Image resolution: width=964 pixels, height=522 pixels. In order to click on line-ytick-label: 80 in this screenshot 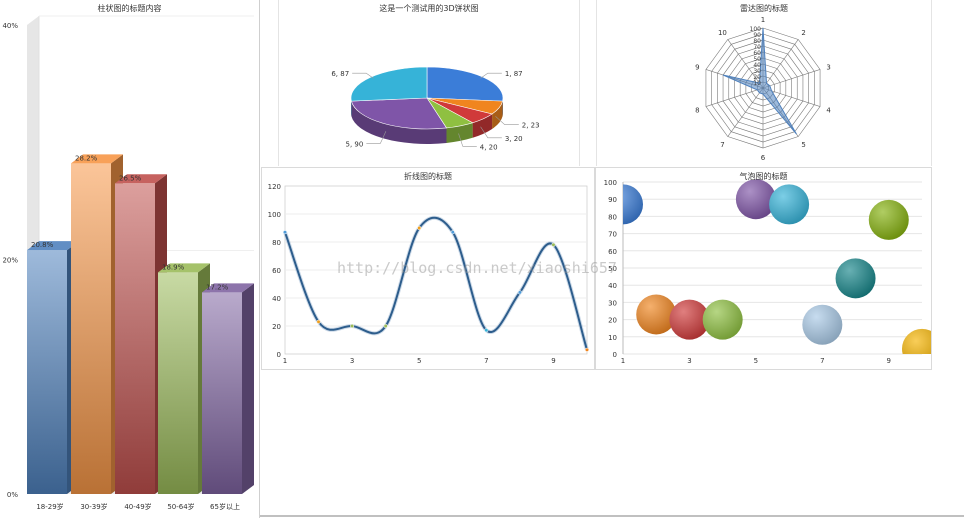, I will do `click(276, 243)`.